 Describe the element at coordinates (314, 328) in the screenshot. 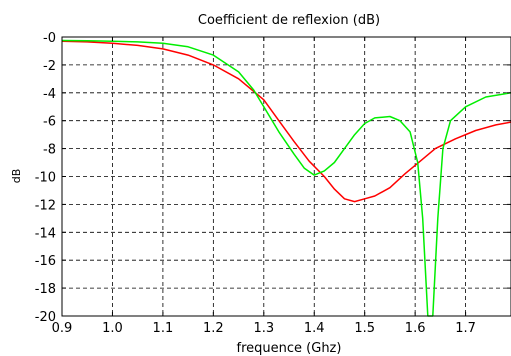

I see `x-tick-label: 1.4` at that location.